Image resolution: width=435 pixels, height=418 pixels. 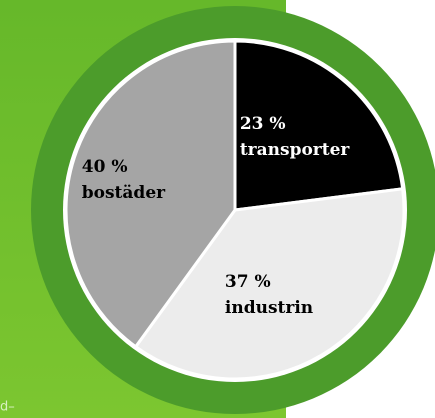 I want to click on slice-value-label: 40 %, so click(x=105, y=167).